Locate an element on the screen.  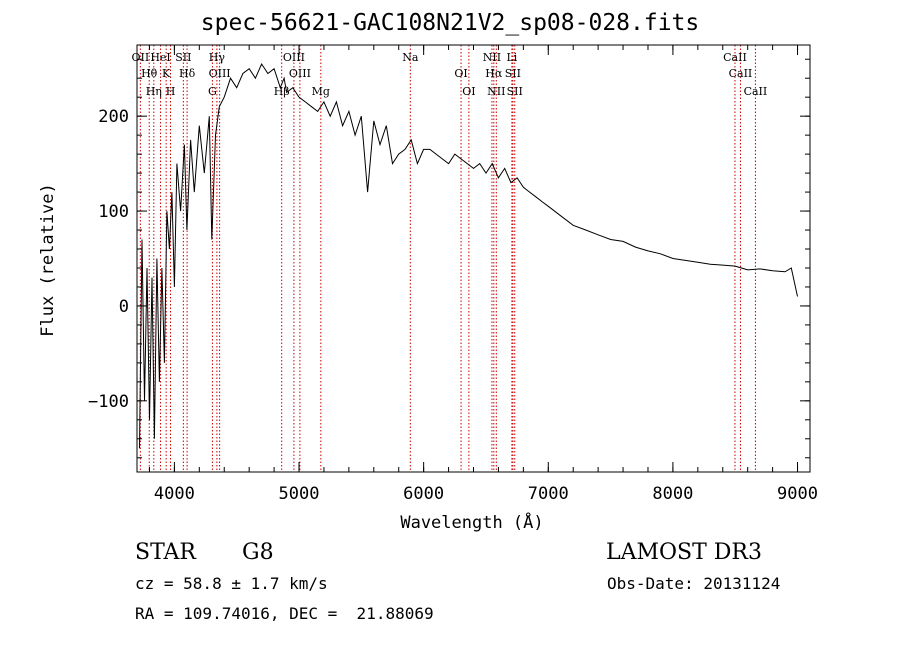
line-marker-label: G is located at coordinates (212, 91).